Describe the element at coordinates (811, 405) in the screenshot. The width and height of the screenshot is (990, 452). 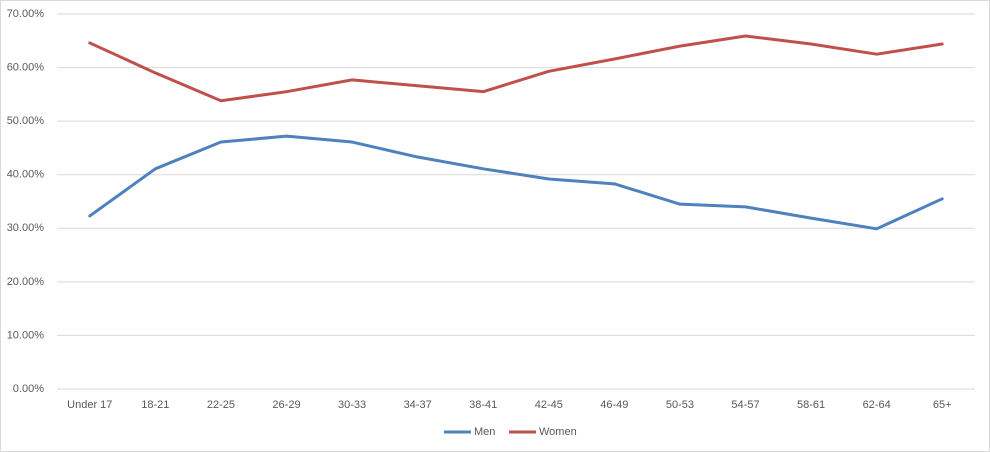
I see `x-tick-label: 58-61` at that location.